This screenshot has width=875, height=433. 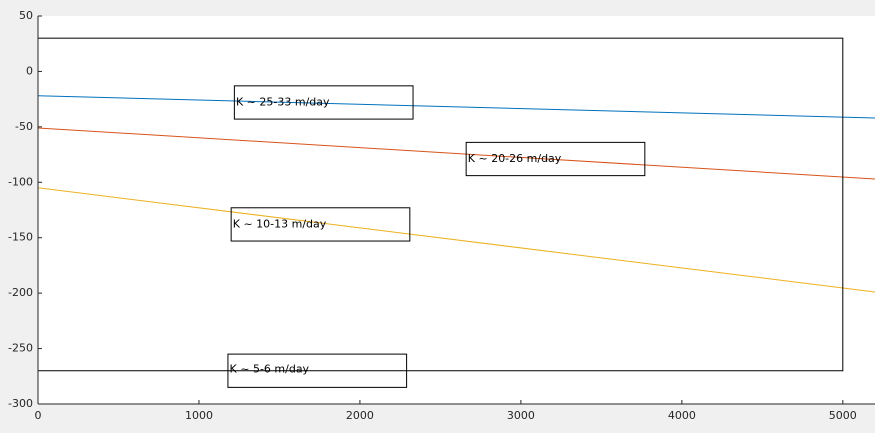 I want to click on x-tick-label: 1000, so click(x=199, y=415).